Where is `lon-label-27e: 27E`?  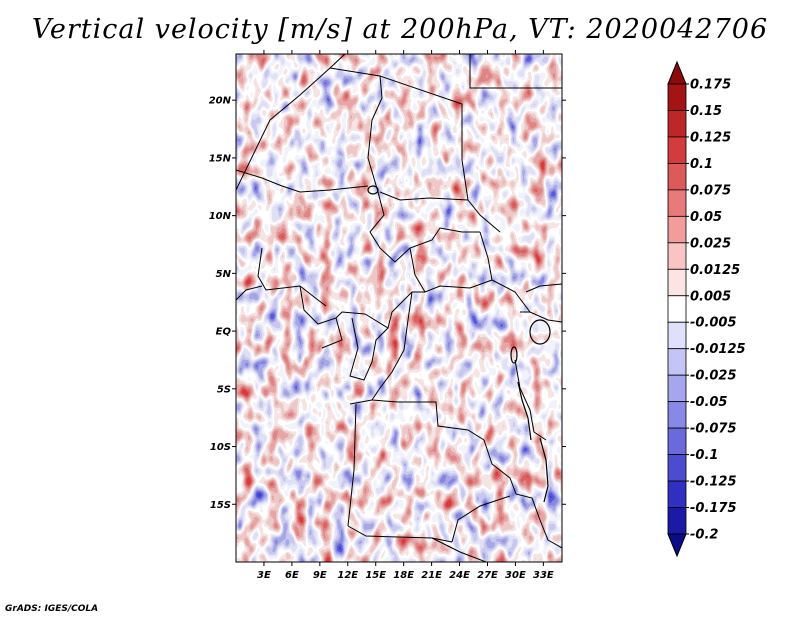
lon-label-27e: 27E is located at coordinates (487, 575).